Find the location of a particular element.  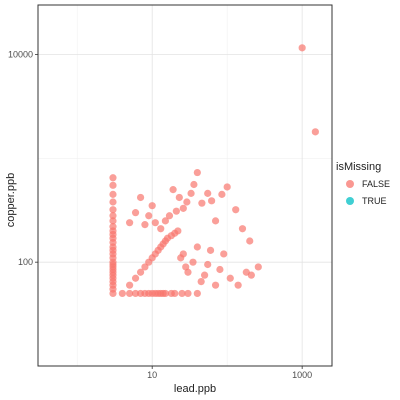

legend-label: TRUE is located at coordinates (374, 201).